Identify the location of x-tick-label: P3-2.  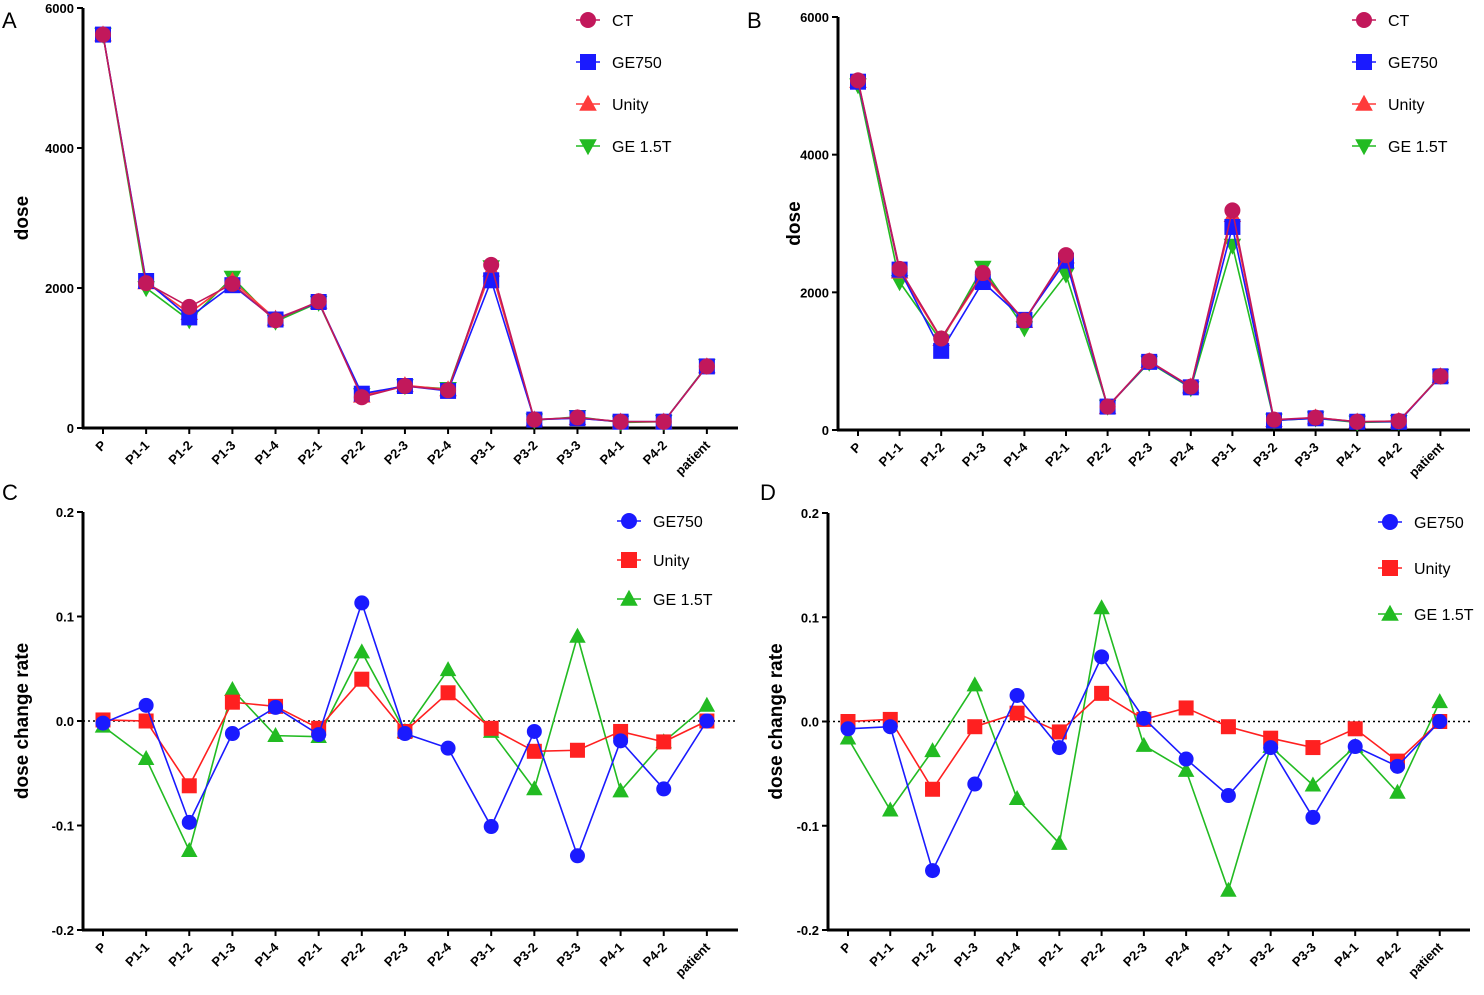
(1265, 455).